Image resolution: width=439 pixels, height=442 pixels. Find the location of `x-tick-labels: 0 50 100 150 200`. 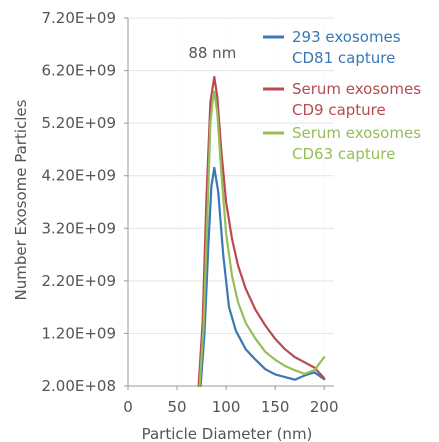

x-tick-labels: 0 50 100 150 200 is located at coordinates (230, 407).